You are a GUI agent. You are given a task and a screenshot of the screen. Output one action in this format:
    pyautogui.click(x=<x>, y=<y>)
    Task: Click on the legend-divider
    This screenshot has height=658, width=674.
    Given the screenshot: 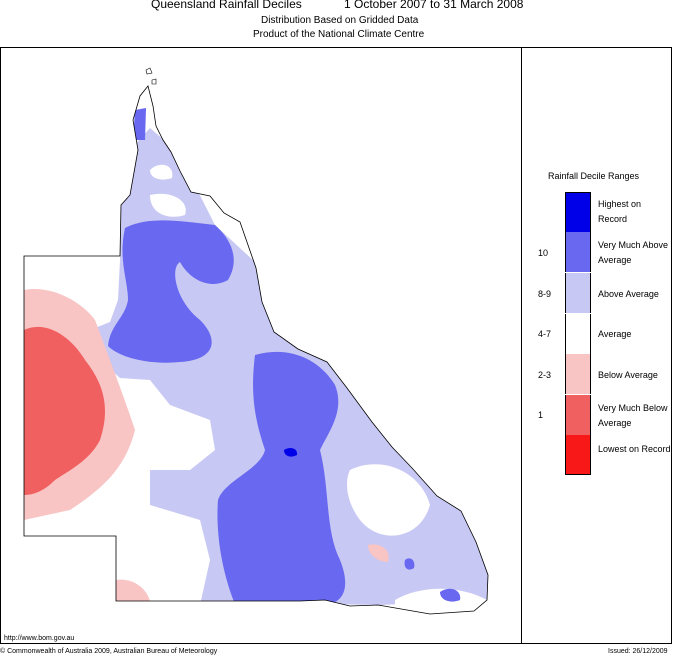 What is the action you would take?
    pyautogui.click(x=521, y=345)
    